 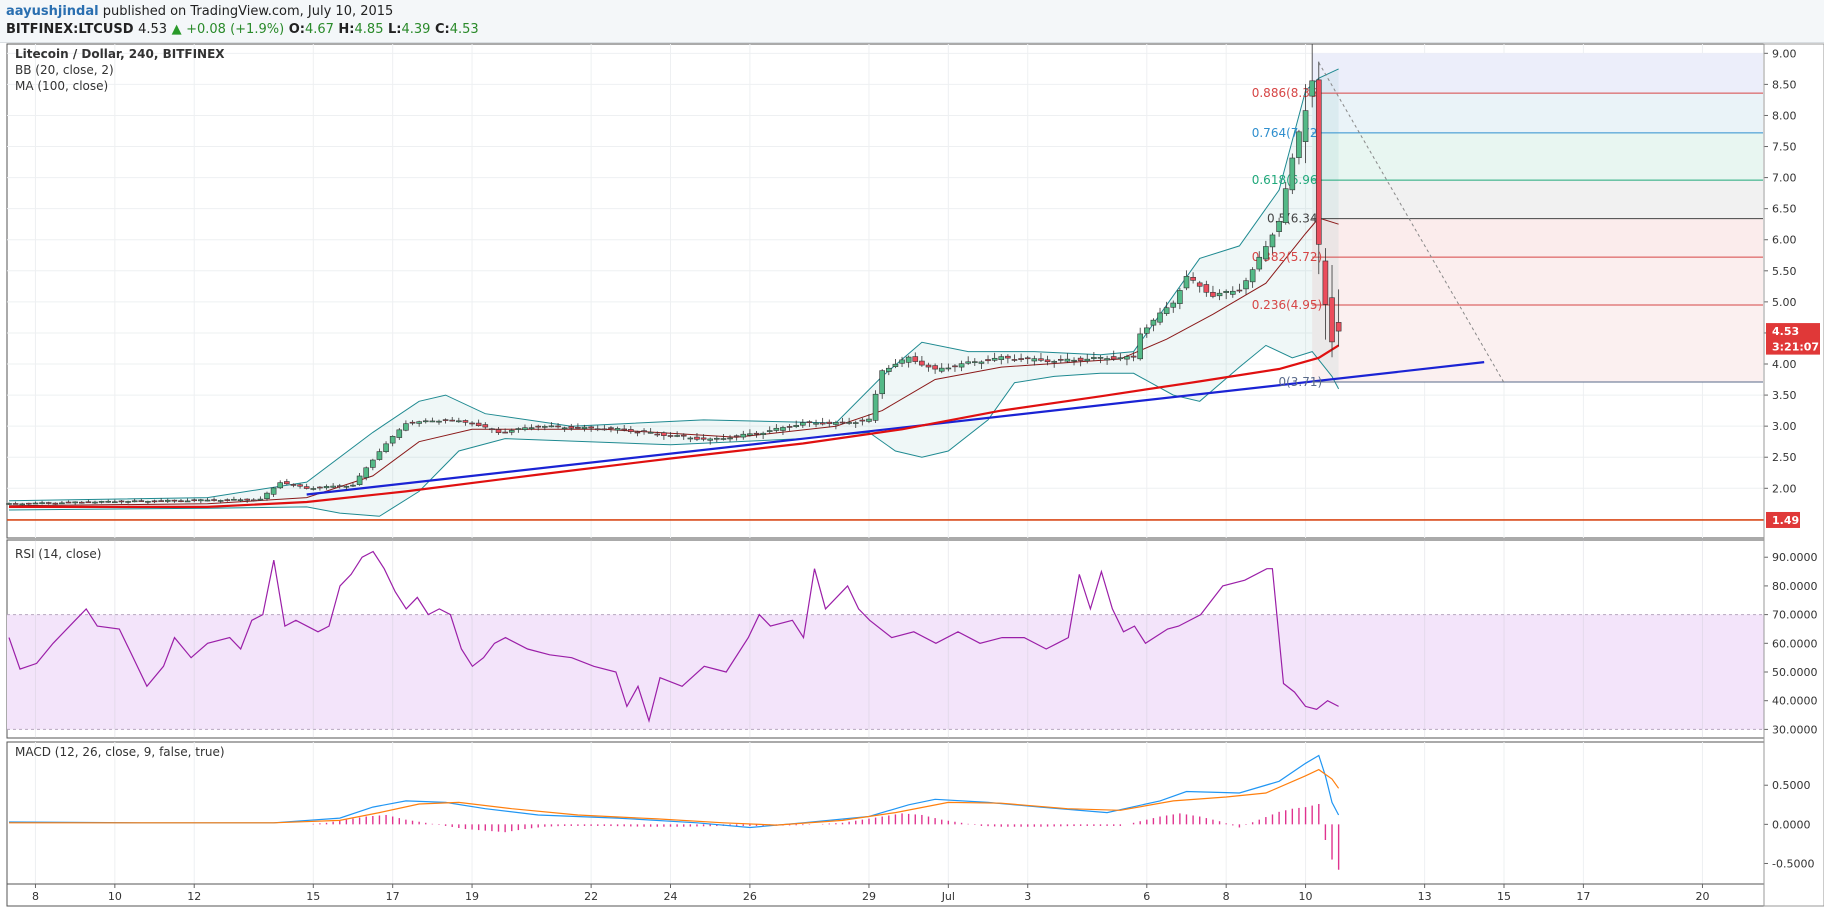 What do you see at coordinates (1785, 331) in the screenshot?
I see `price-tag-0: 4.53` at bounding box center [1785, 331].